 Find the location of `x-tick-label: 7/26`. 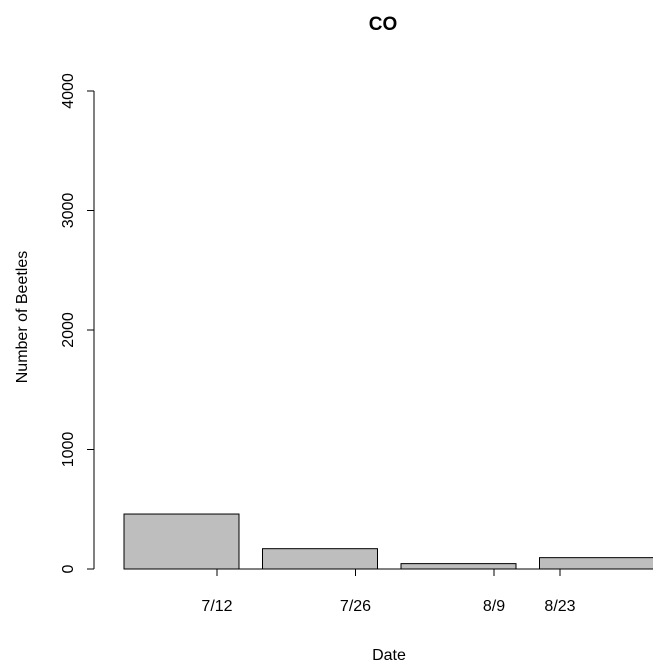

x-tick-label: 7/26 is located at coordinates (355, 606).